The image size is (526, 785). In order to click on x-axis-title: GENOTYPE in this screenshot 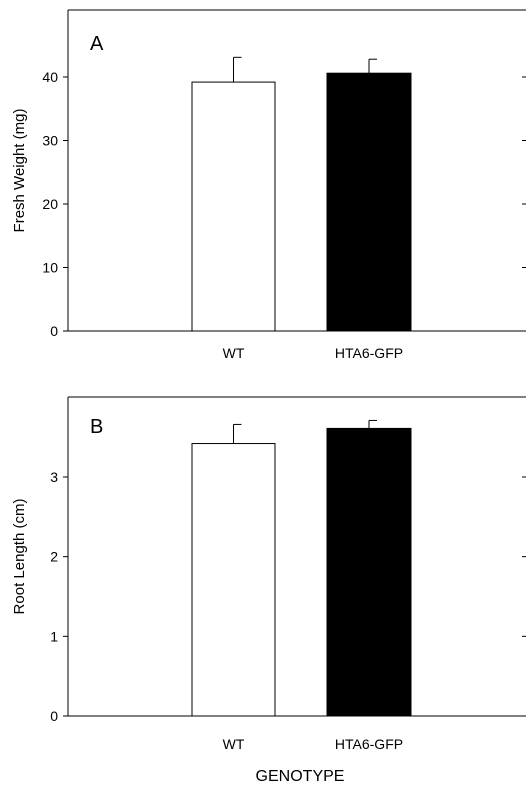, I will do `click(300, 776)`.